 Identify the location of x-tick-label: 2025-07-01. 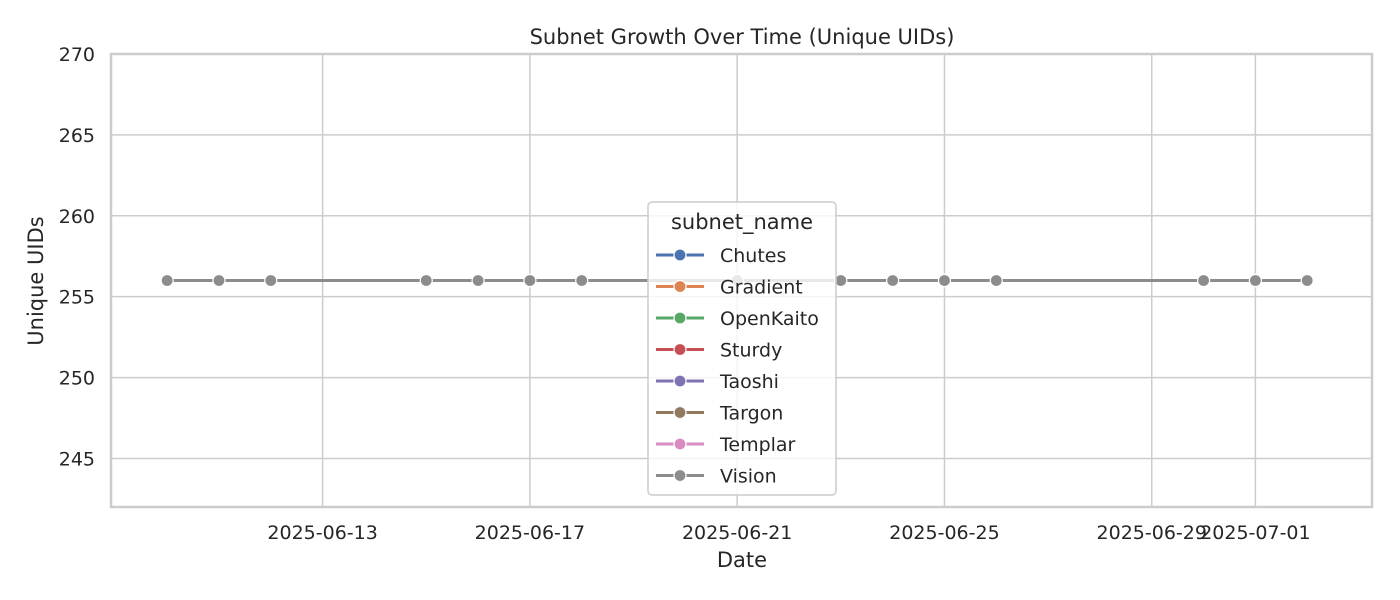
(1255, 533).